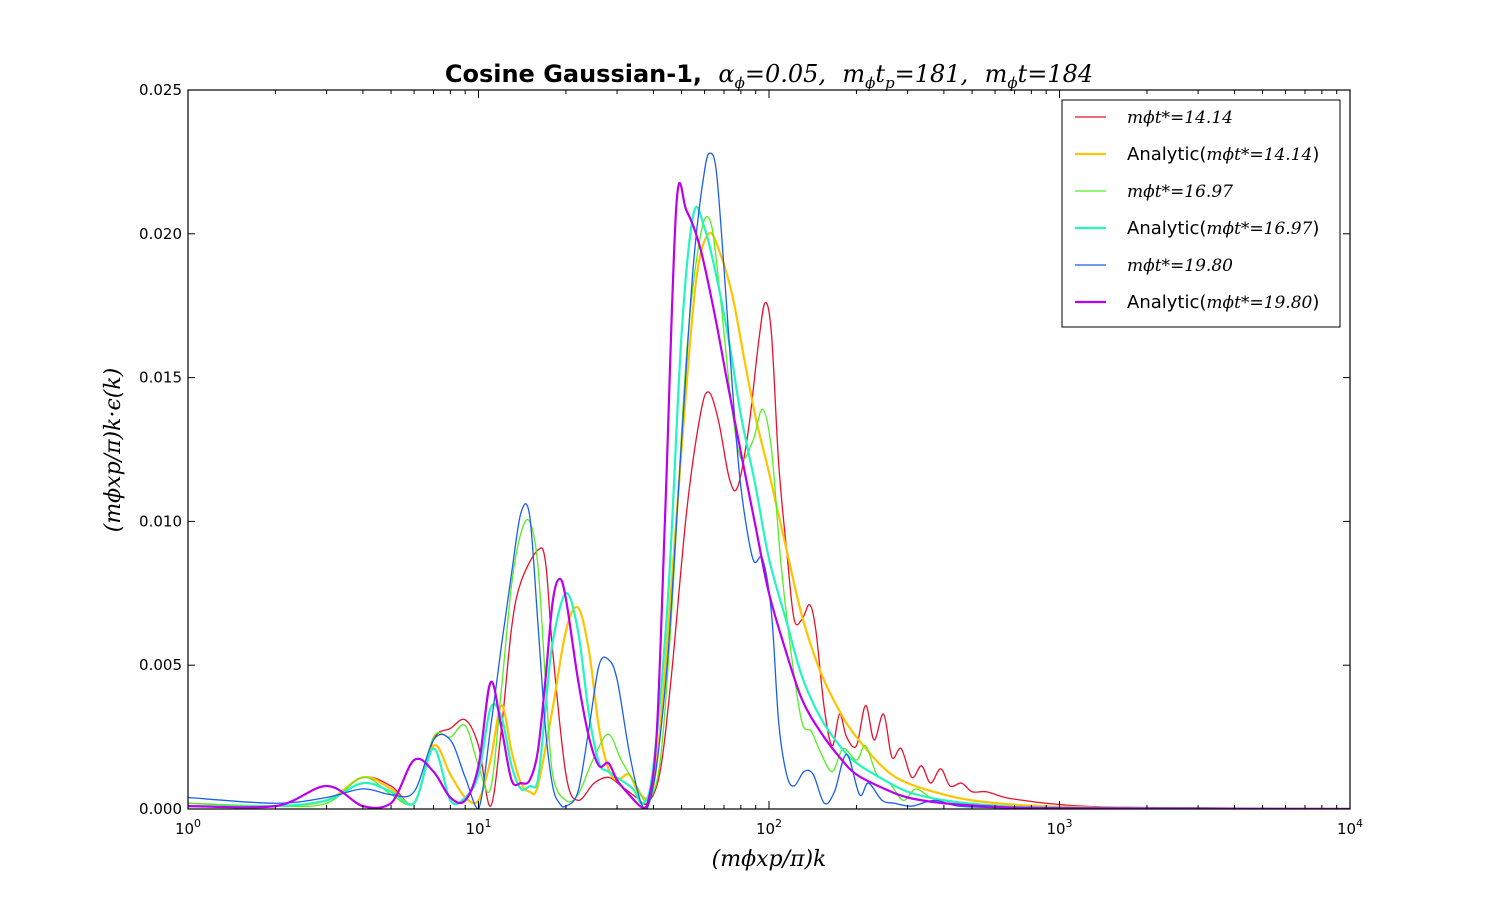 This screenshot has width=1500, height=900. Describe the element at coordinates (160, 521) in the screenshot. I see `y-tick-label: 0.010` at that location.